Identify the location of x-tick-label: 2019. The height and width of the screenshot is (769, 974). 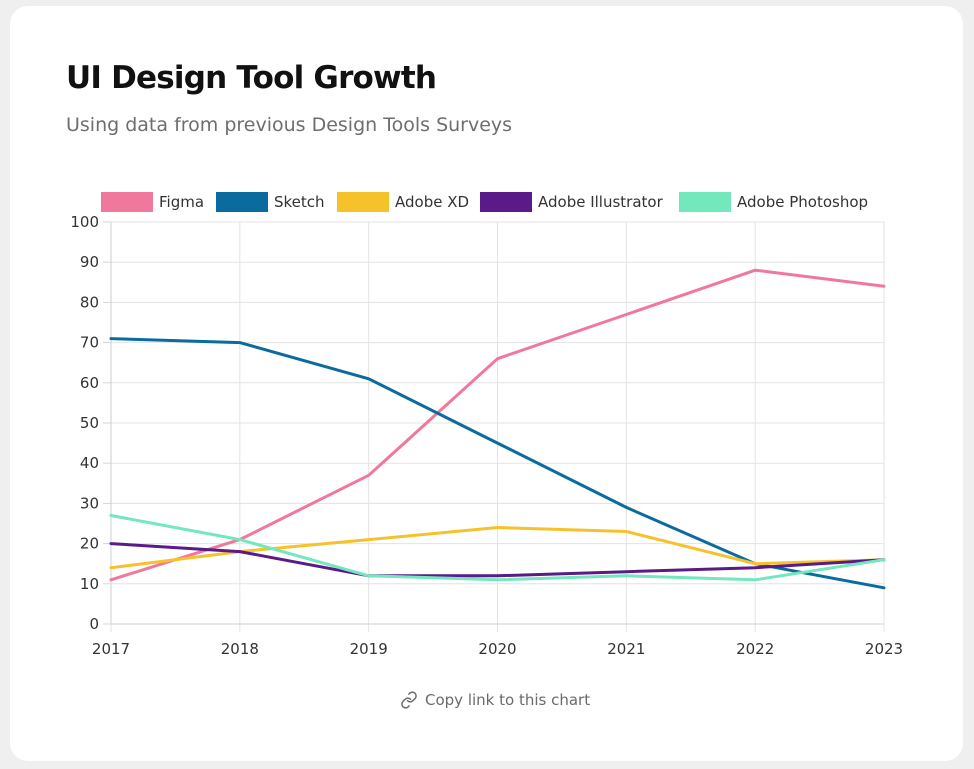
(369, 649).